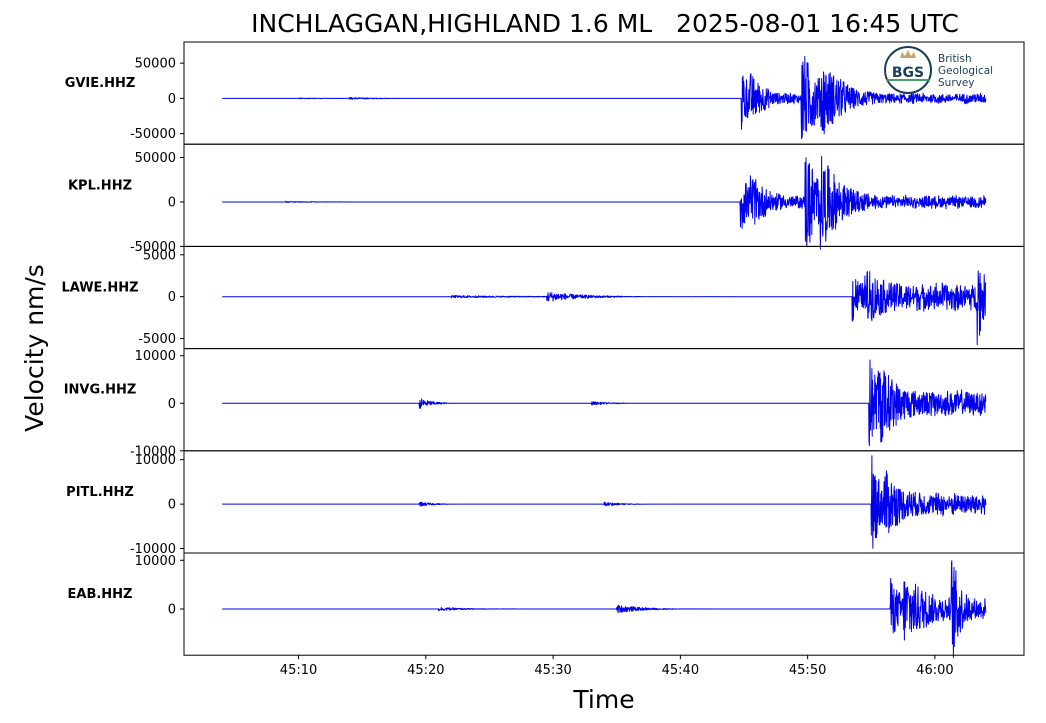 The height and width of the screenshot is (723, 1046). What do you see at coordinates (807, 670) in the screenshot?
I see `x-tick-label: 45:50` at bounding box center [807, 670].